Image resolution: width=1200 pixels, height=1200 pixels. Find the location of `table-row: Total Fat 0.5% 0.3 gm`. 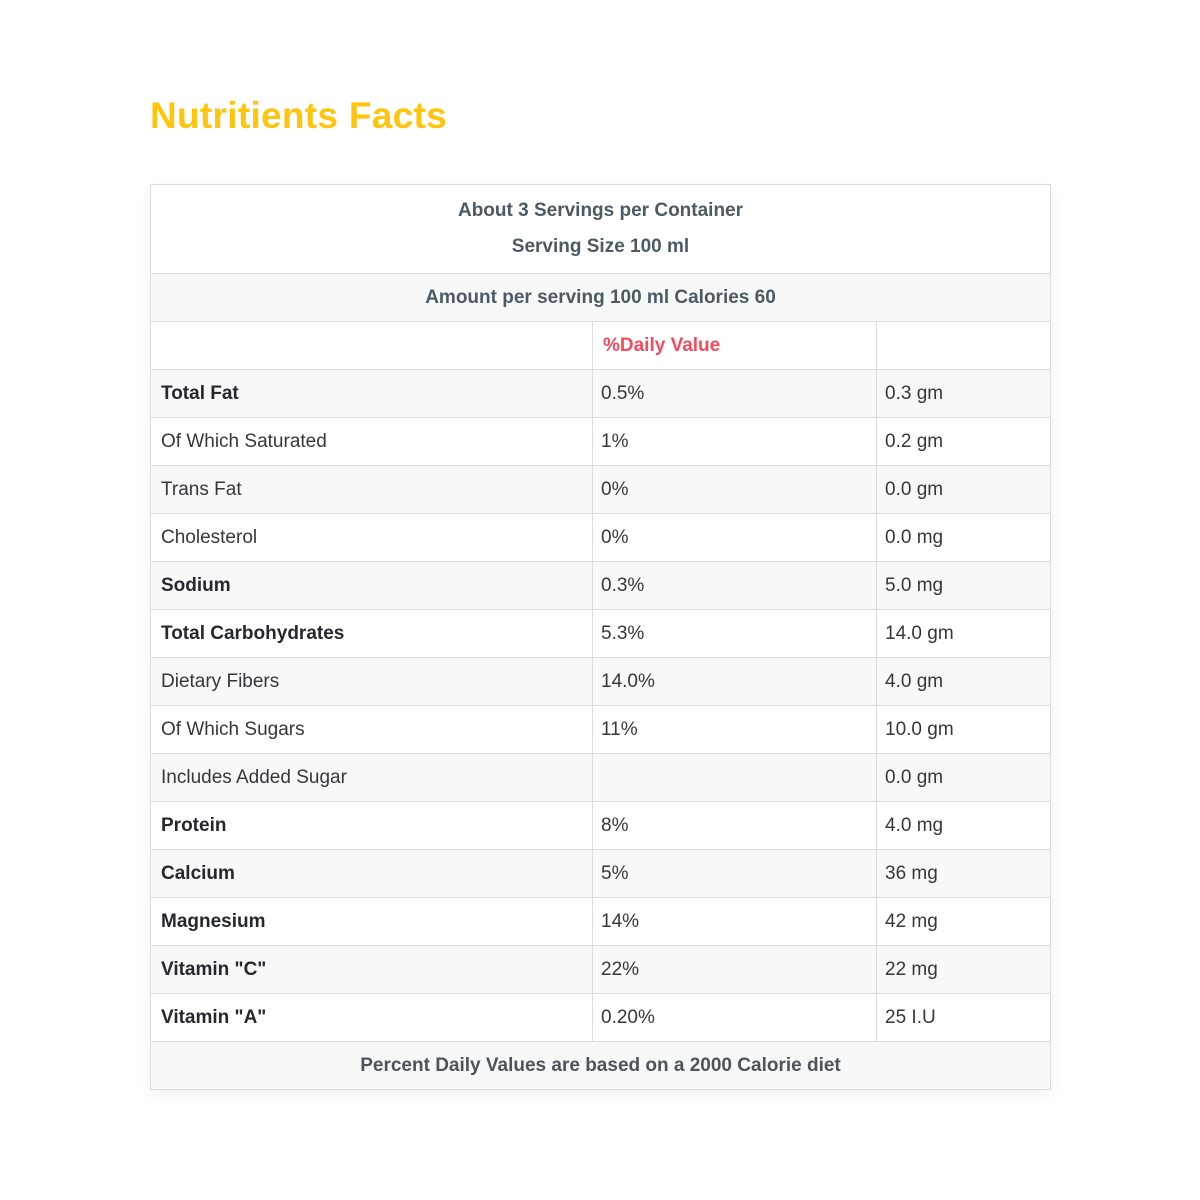

table-row: Total Fat 0.5% 0.3 gm is located at coordinates (600, 393).